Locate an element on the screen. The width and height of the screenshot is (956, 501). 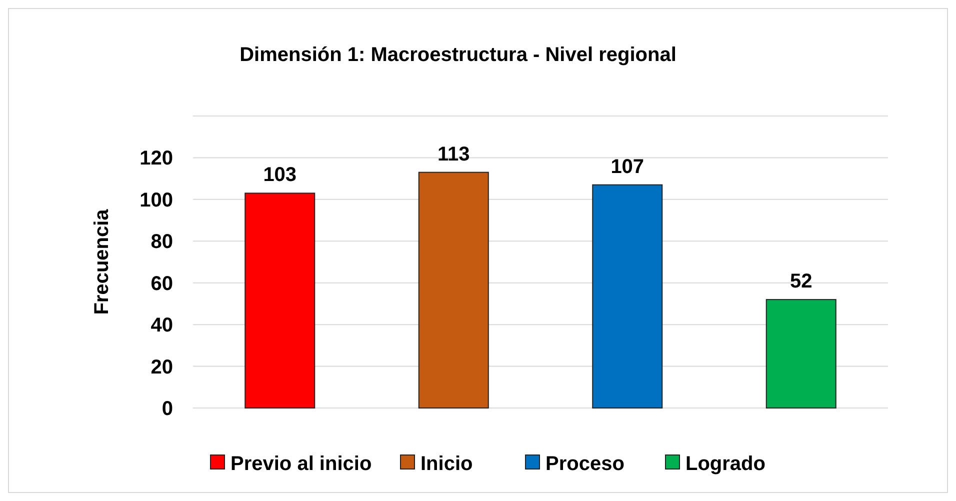
y-axis-title: Frecuencia is located at coordinates (102, 261).